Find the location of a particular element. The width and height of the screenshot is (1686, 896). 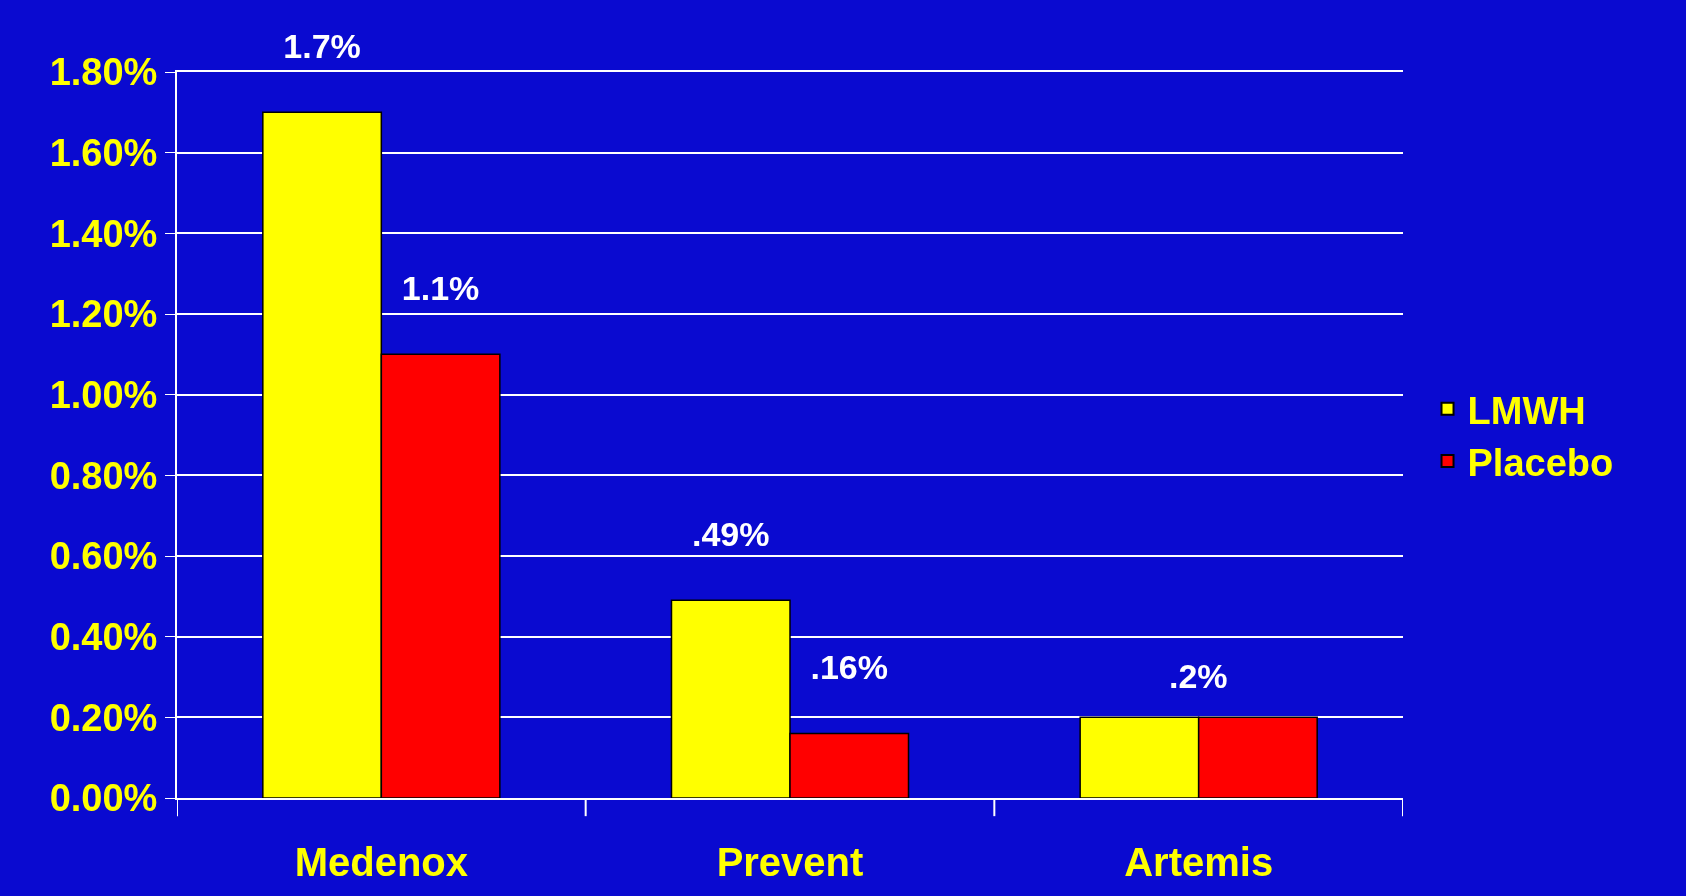

data-label: 1.1% is located at coordinates (440, 288).